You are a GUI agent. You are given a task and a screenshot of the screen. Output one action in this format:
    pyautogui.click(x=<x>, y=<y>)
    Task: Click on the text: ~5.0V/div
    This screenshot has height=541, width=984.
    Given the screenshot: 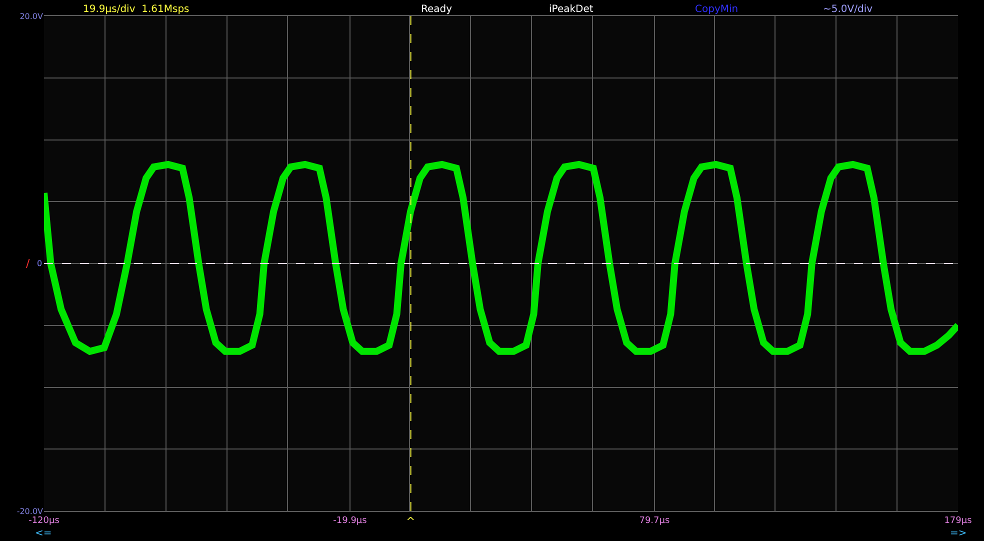 What is the action you would take?
    pyautogui.click(x=848, y=9)
    